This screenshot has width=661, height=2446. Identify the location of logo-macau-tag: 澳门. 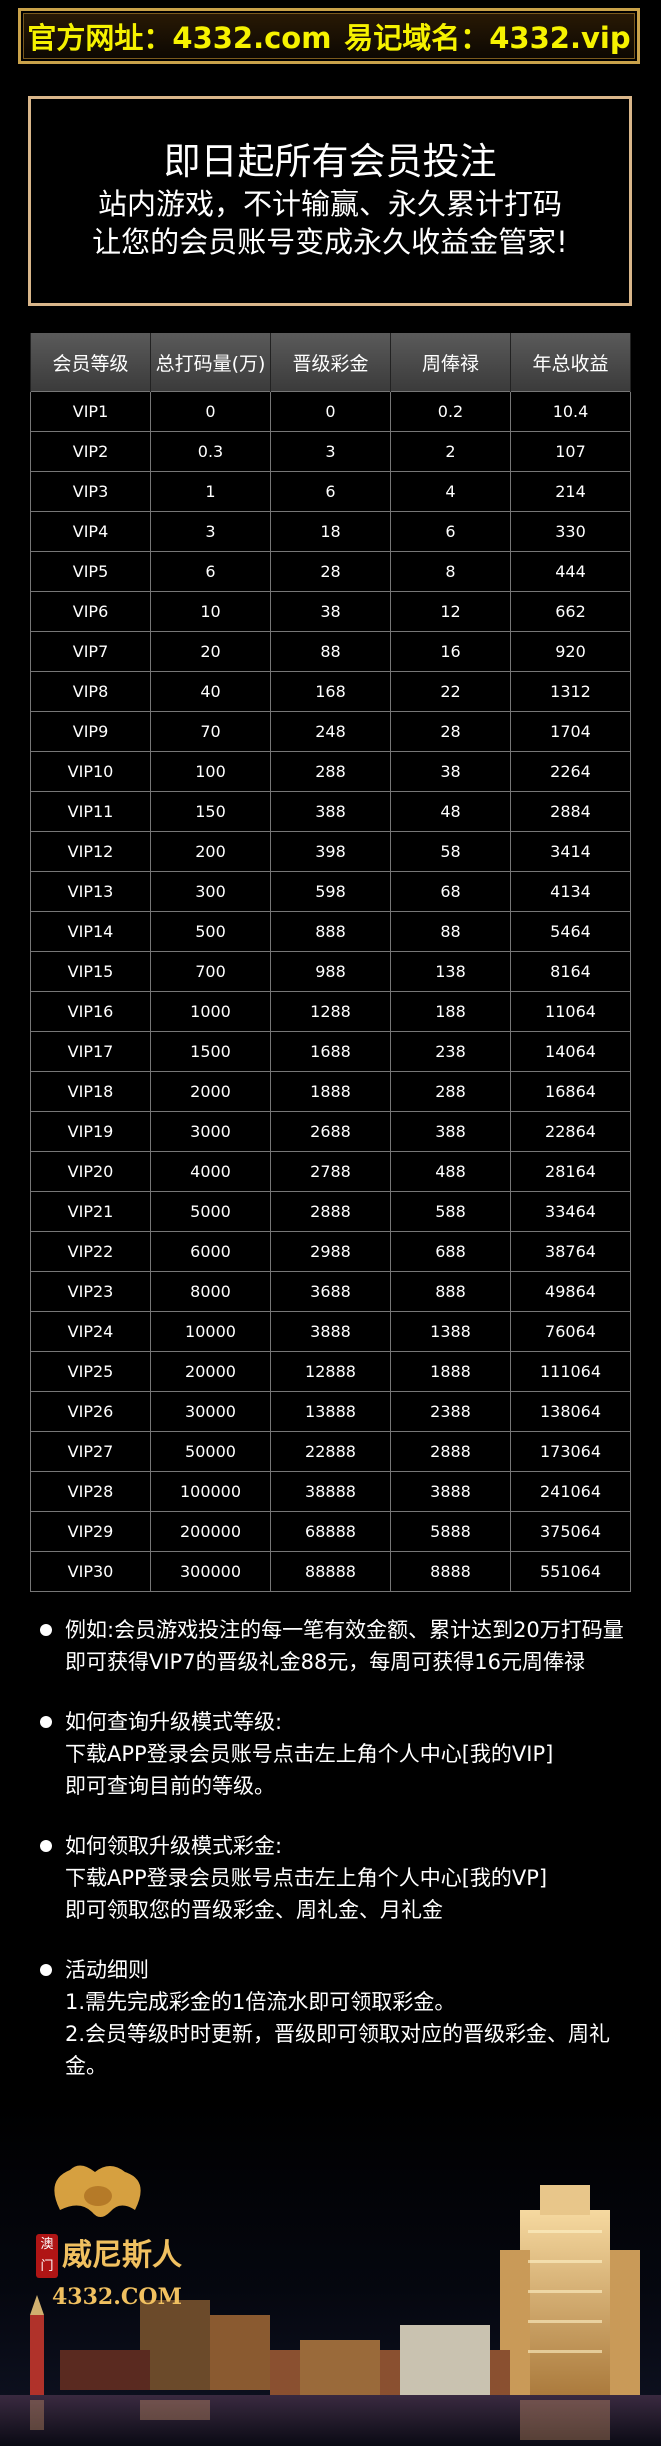
(47, 2256).